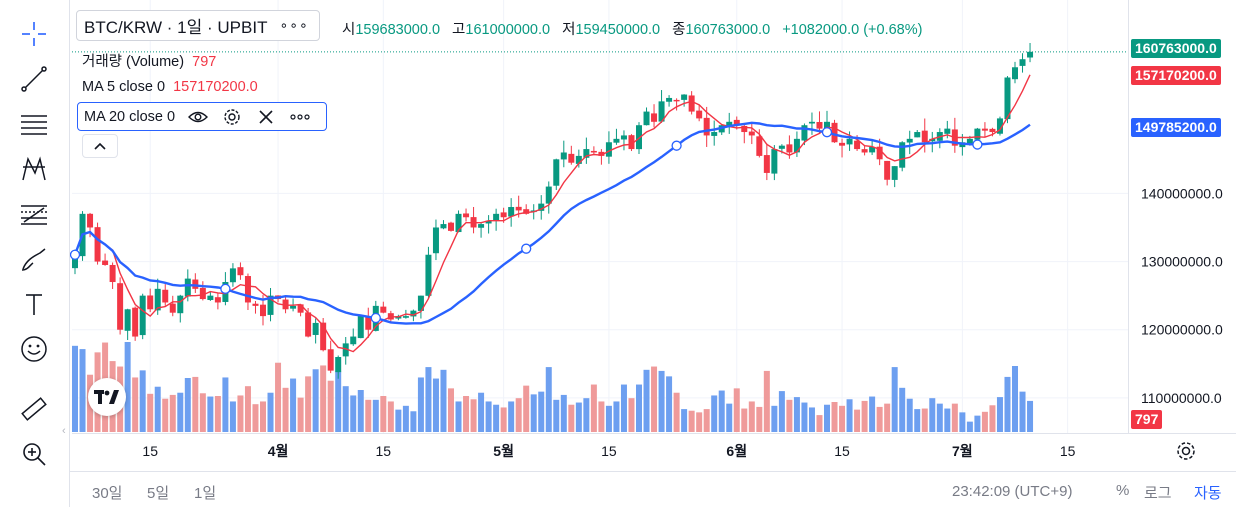 This screenshot has height=507, width=1236. What do you see at coordinates (124, 87) in the screenshot?
I see `ma5-legend-label: MA 5 close 0` at bounding box center [124, 87].